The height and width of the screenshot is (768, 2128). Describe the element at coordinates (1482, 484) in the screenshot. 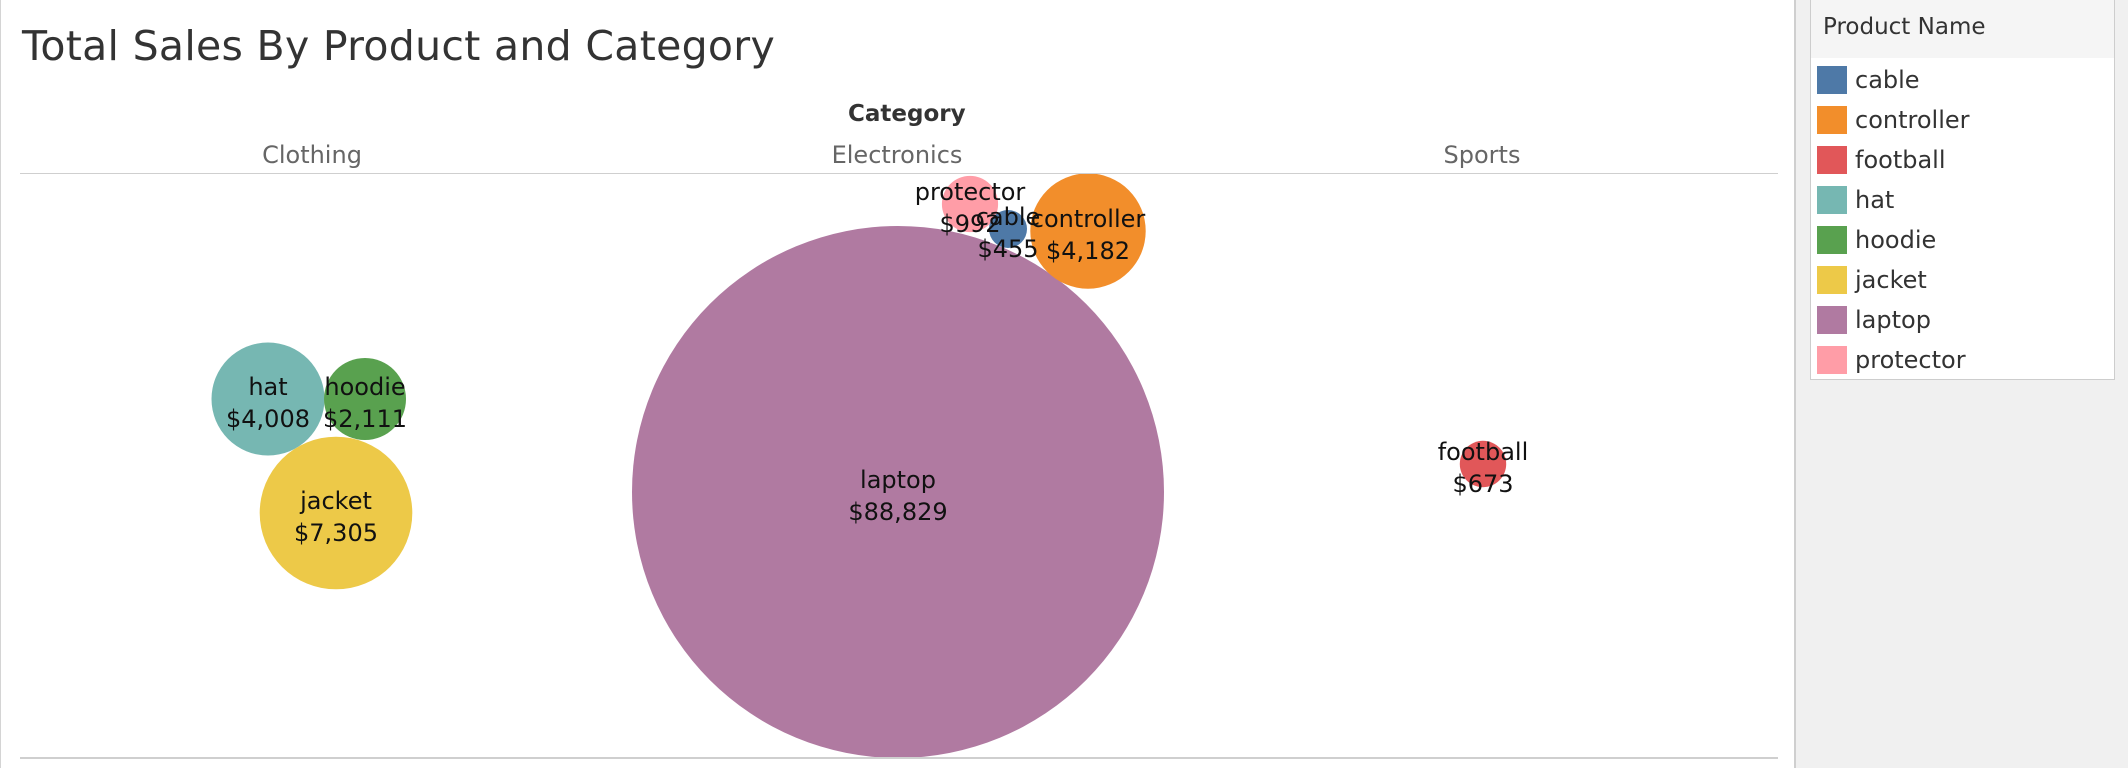

I see `bubble-label-value-football: $673` at that location.